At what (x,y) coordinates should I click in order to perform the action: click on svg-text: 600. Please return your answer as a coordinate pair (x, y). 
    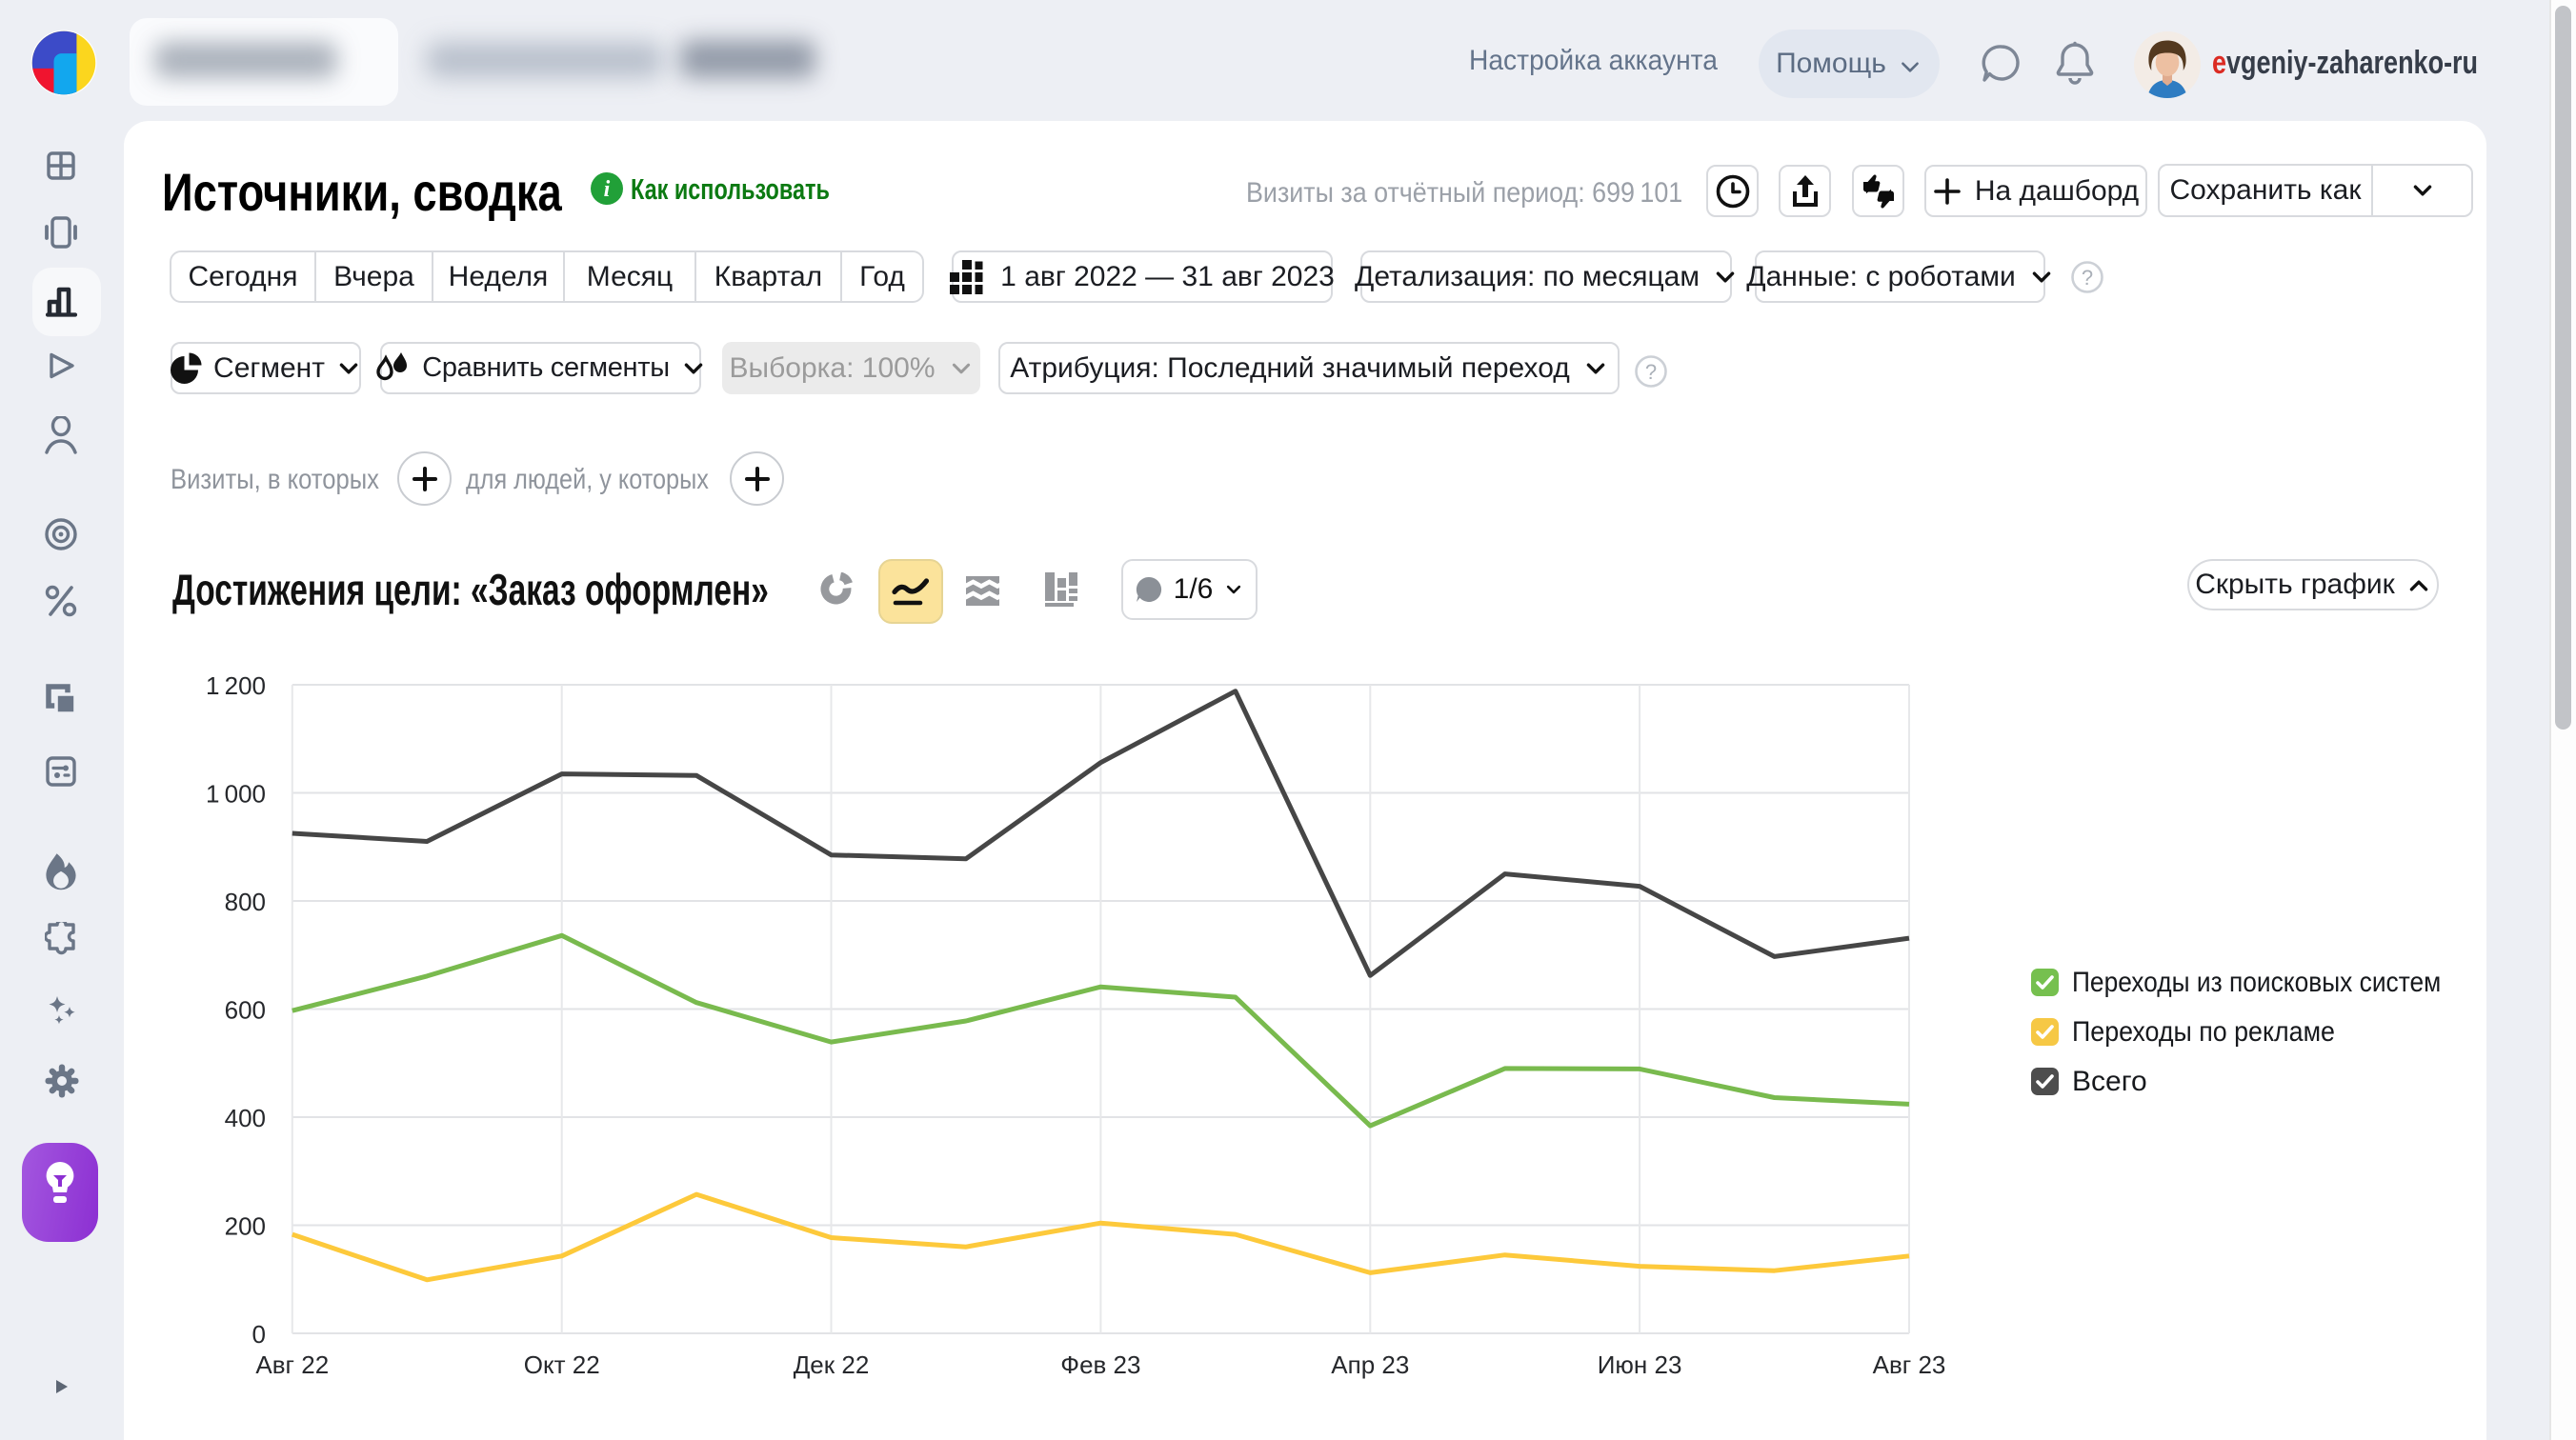
    Looking at the image, I should click on (245, 1010).